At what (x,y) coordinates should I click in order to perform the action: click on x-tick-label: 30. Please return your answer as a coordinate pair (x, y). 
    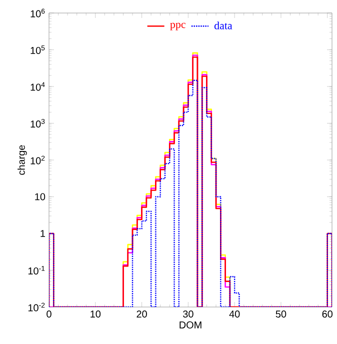
    Looking at the image, I should click on (188, 314).